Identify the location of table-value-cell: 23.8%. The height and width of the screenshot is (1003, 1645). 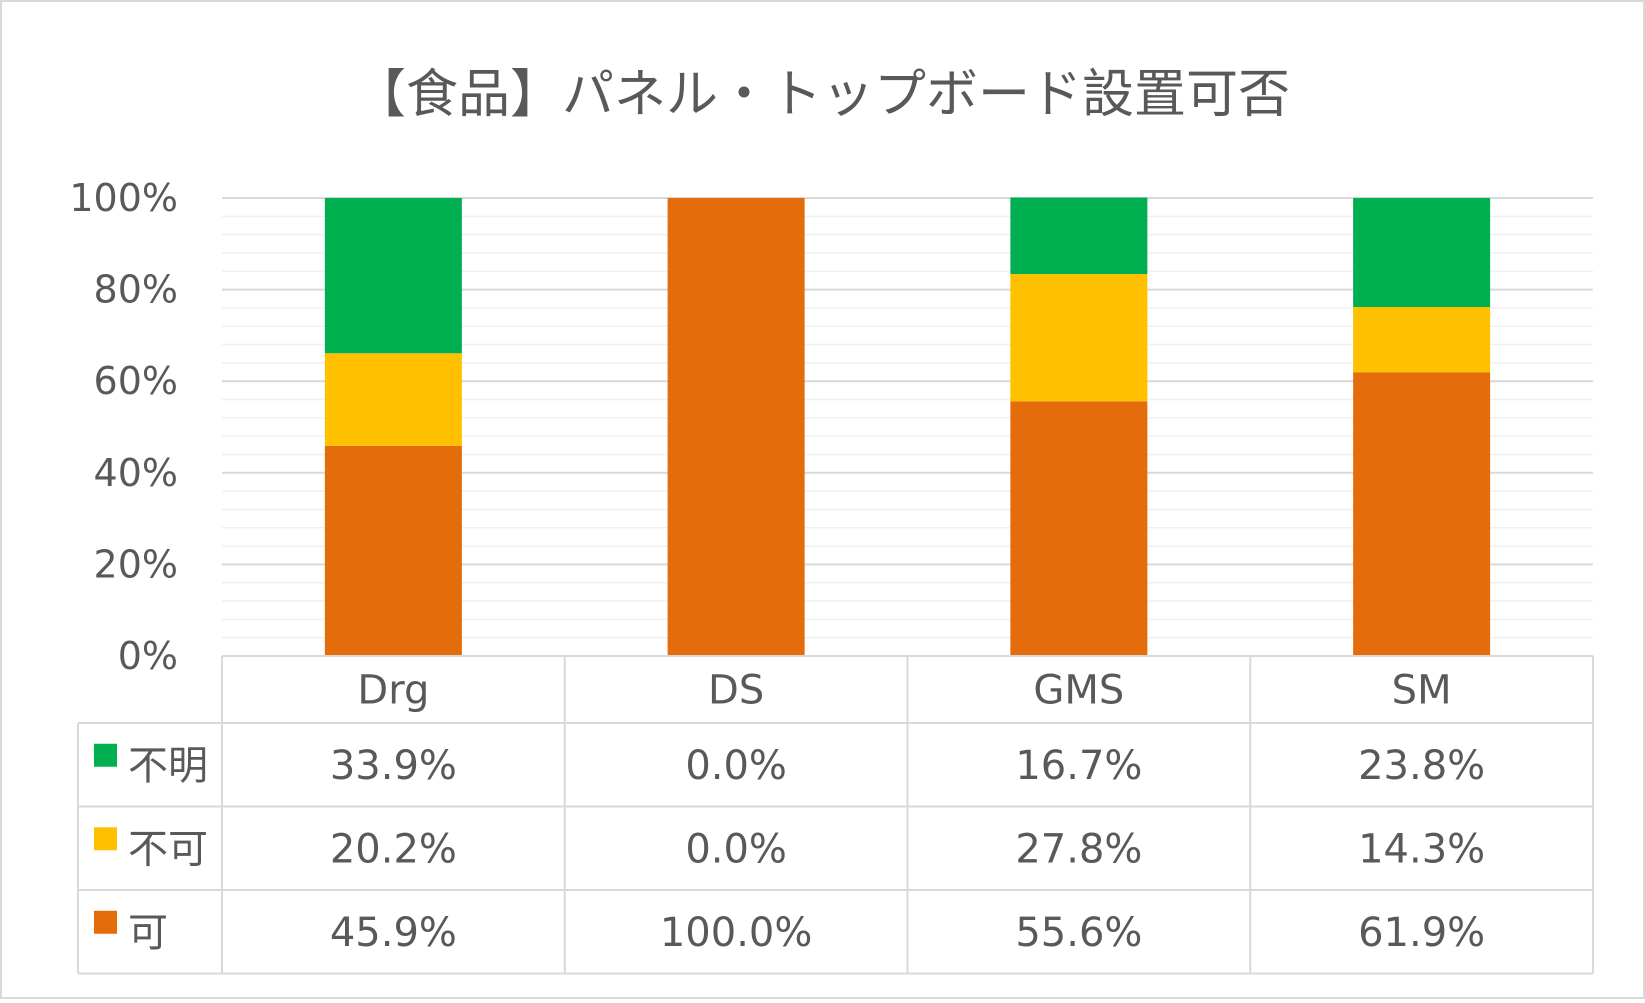
(1421, 766).